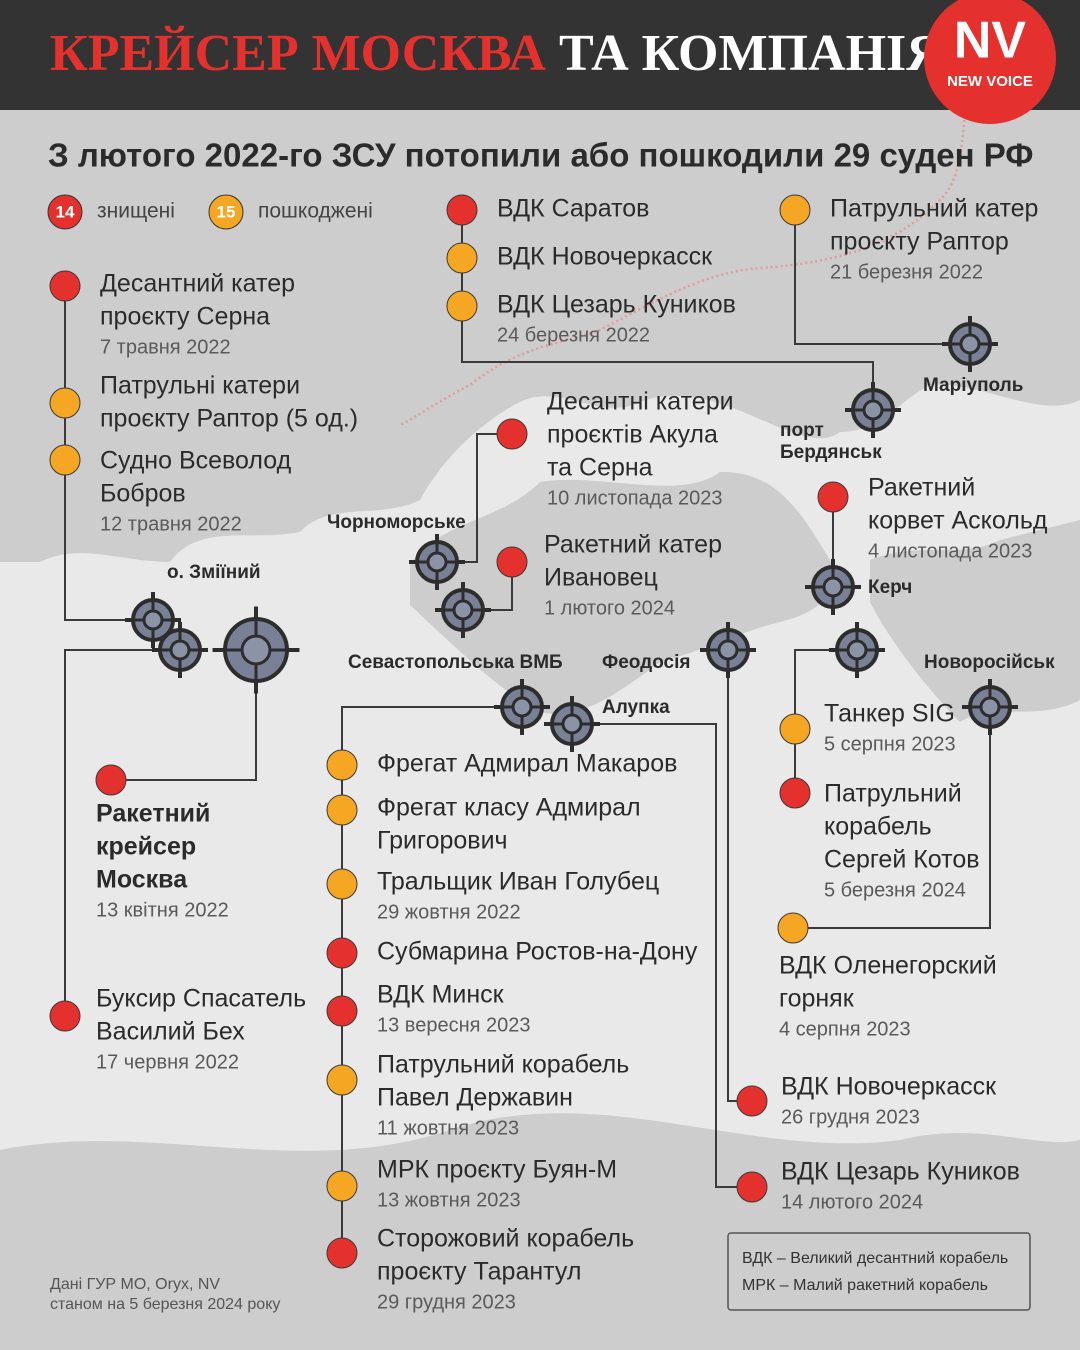 This screenshot has width=1080, height=1350. I want to click on ship-name: ВДК Новочеркасск, so click(605, 257).